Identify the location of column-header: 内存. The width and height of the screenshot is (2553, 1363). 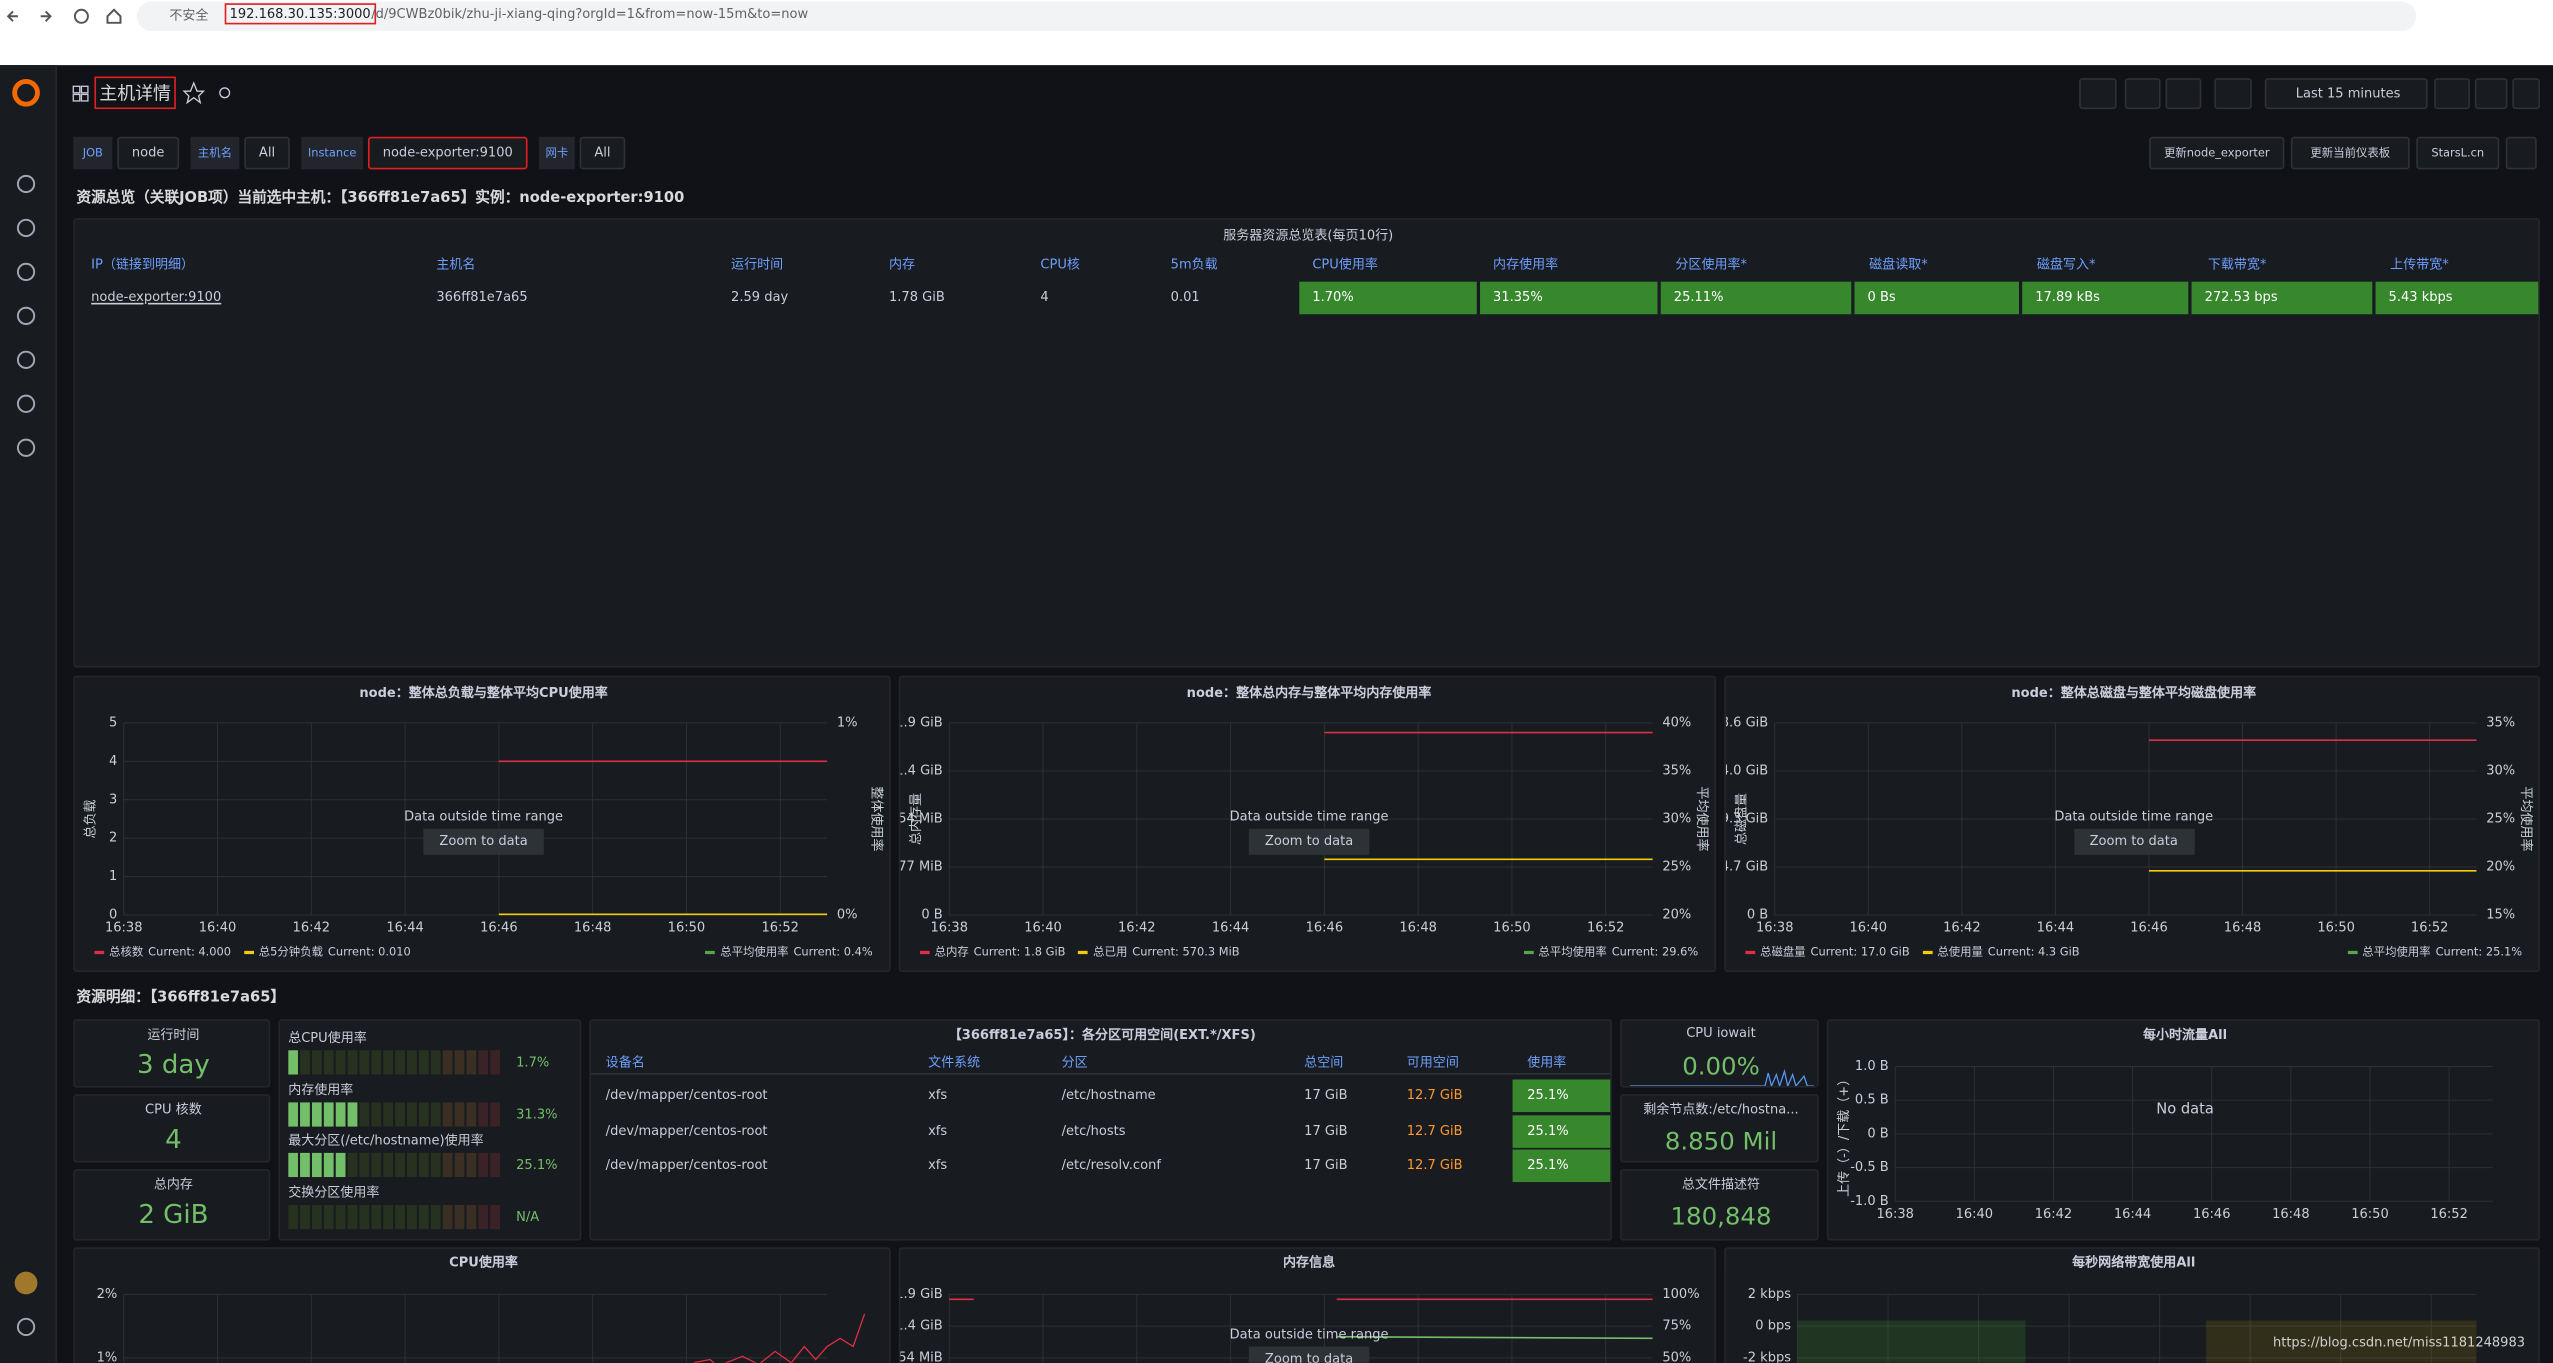
(902, 264).